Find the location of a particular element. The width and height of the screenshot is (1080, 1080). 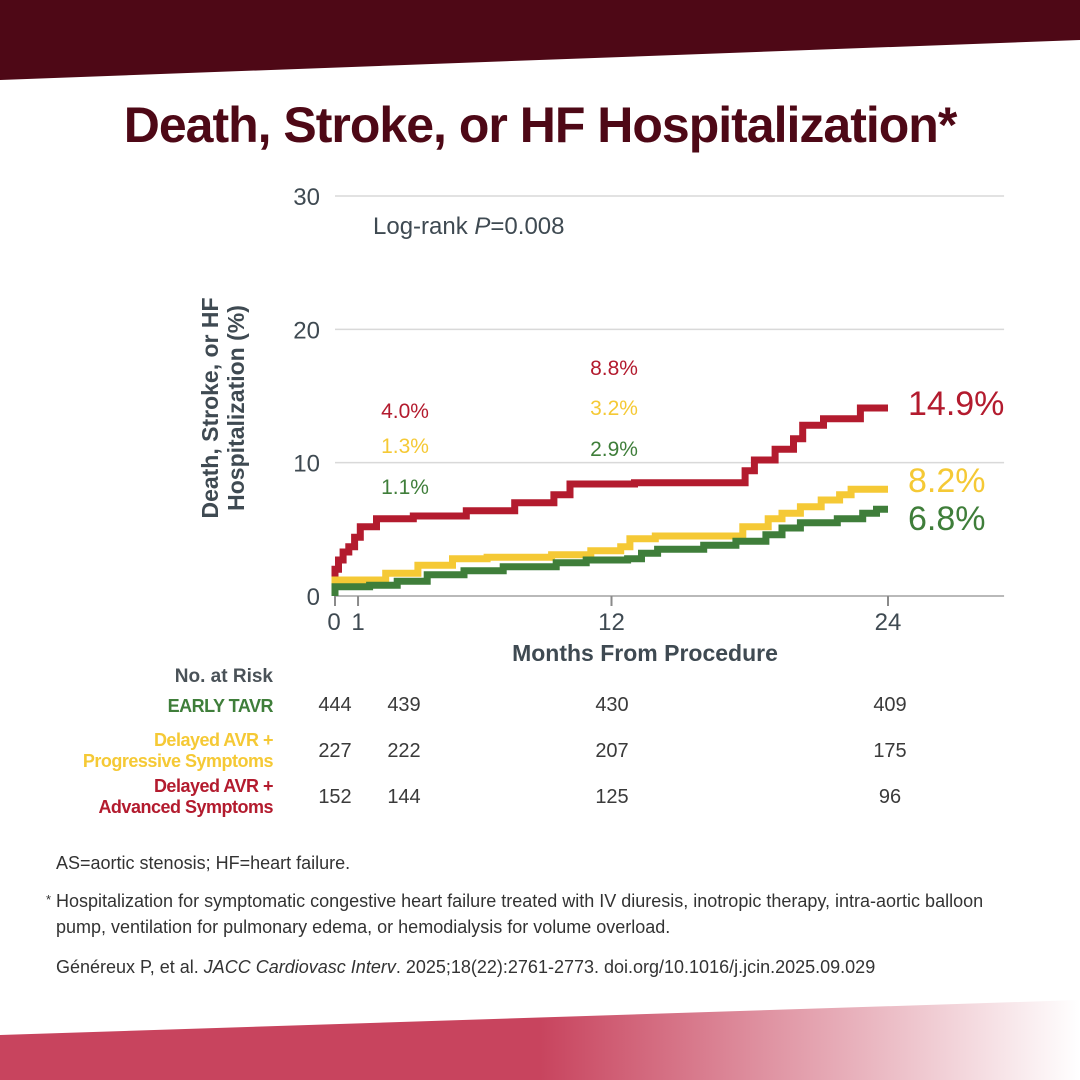

risk-row-label-line-1: Advanced Symptoms is located at coordinates (185, 807).